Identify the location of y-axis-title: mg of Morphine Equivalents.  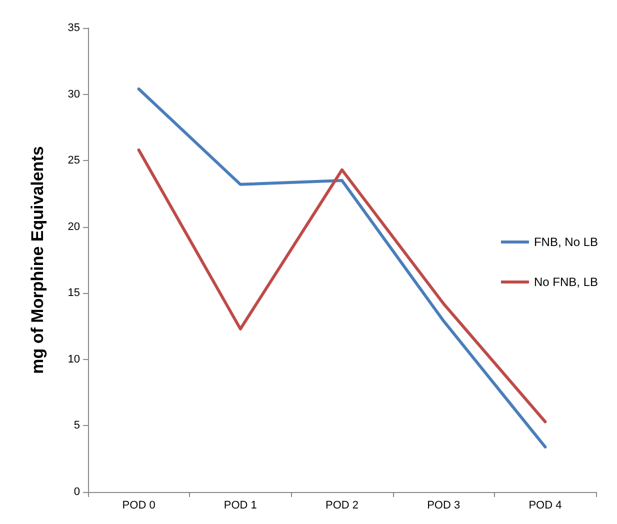
(37, 260).